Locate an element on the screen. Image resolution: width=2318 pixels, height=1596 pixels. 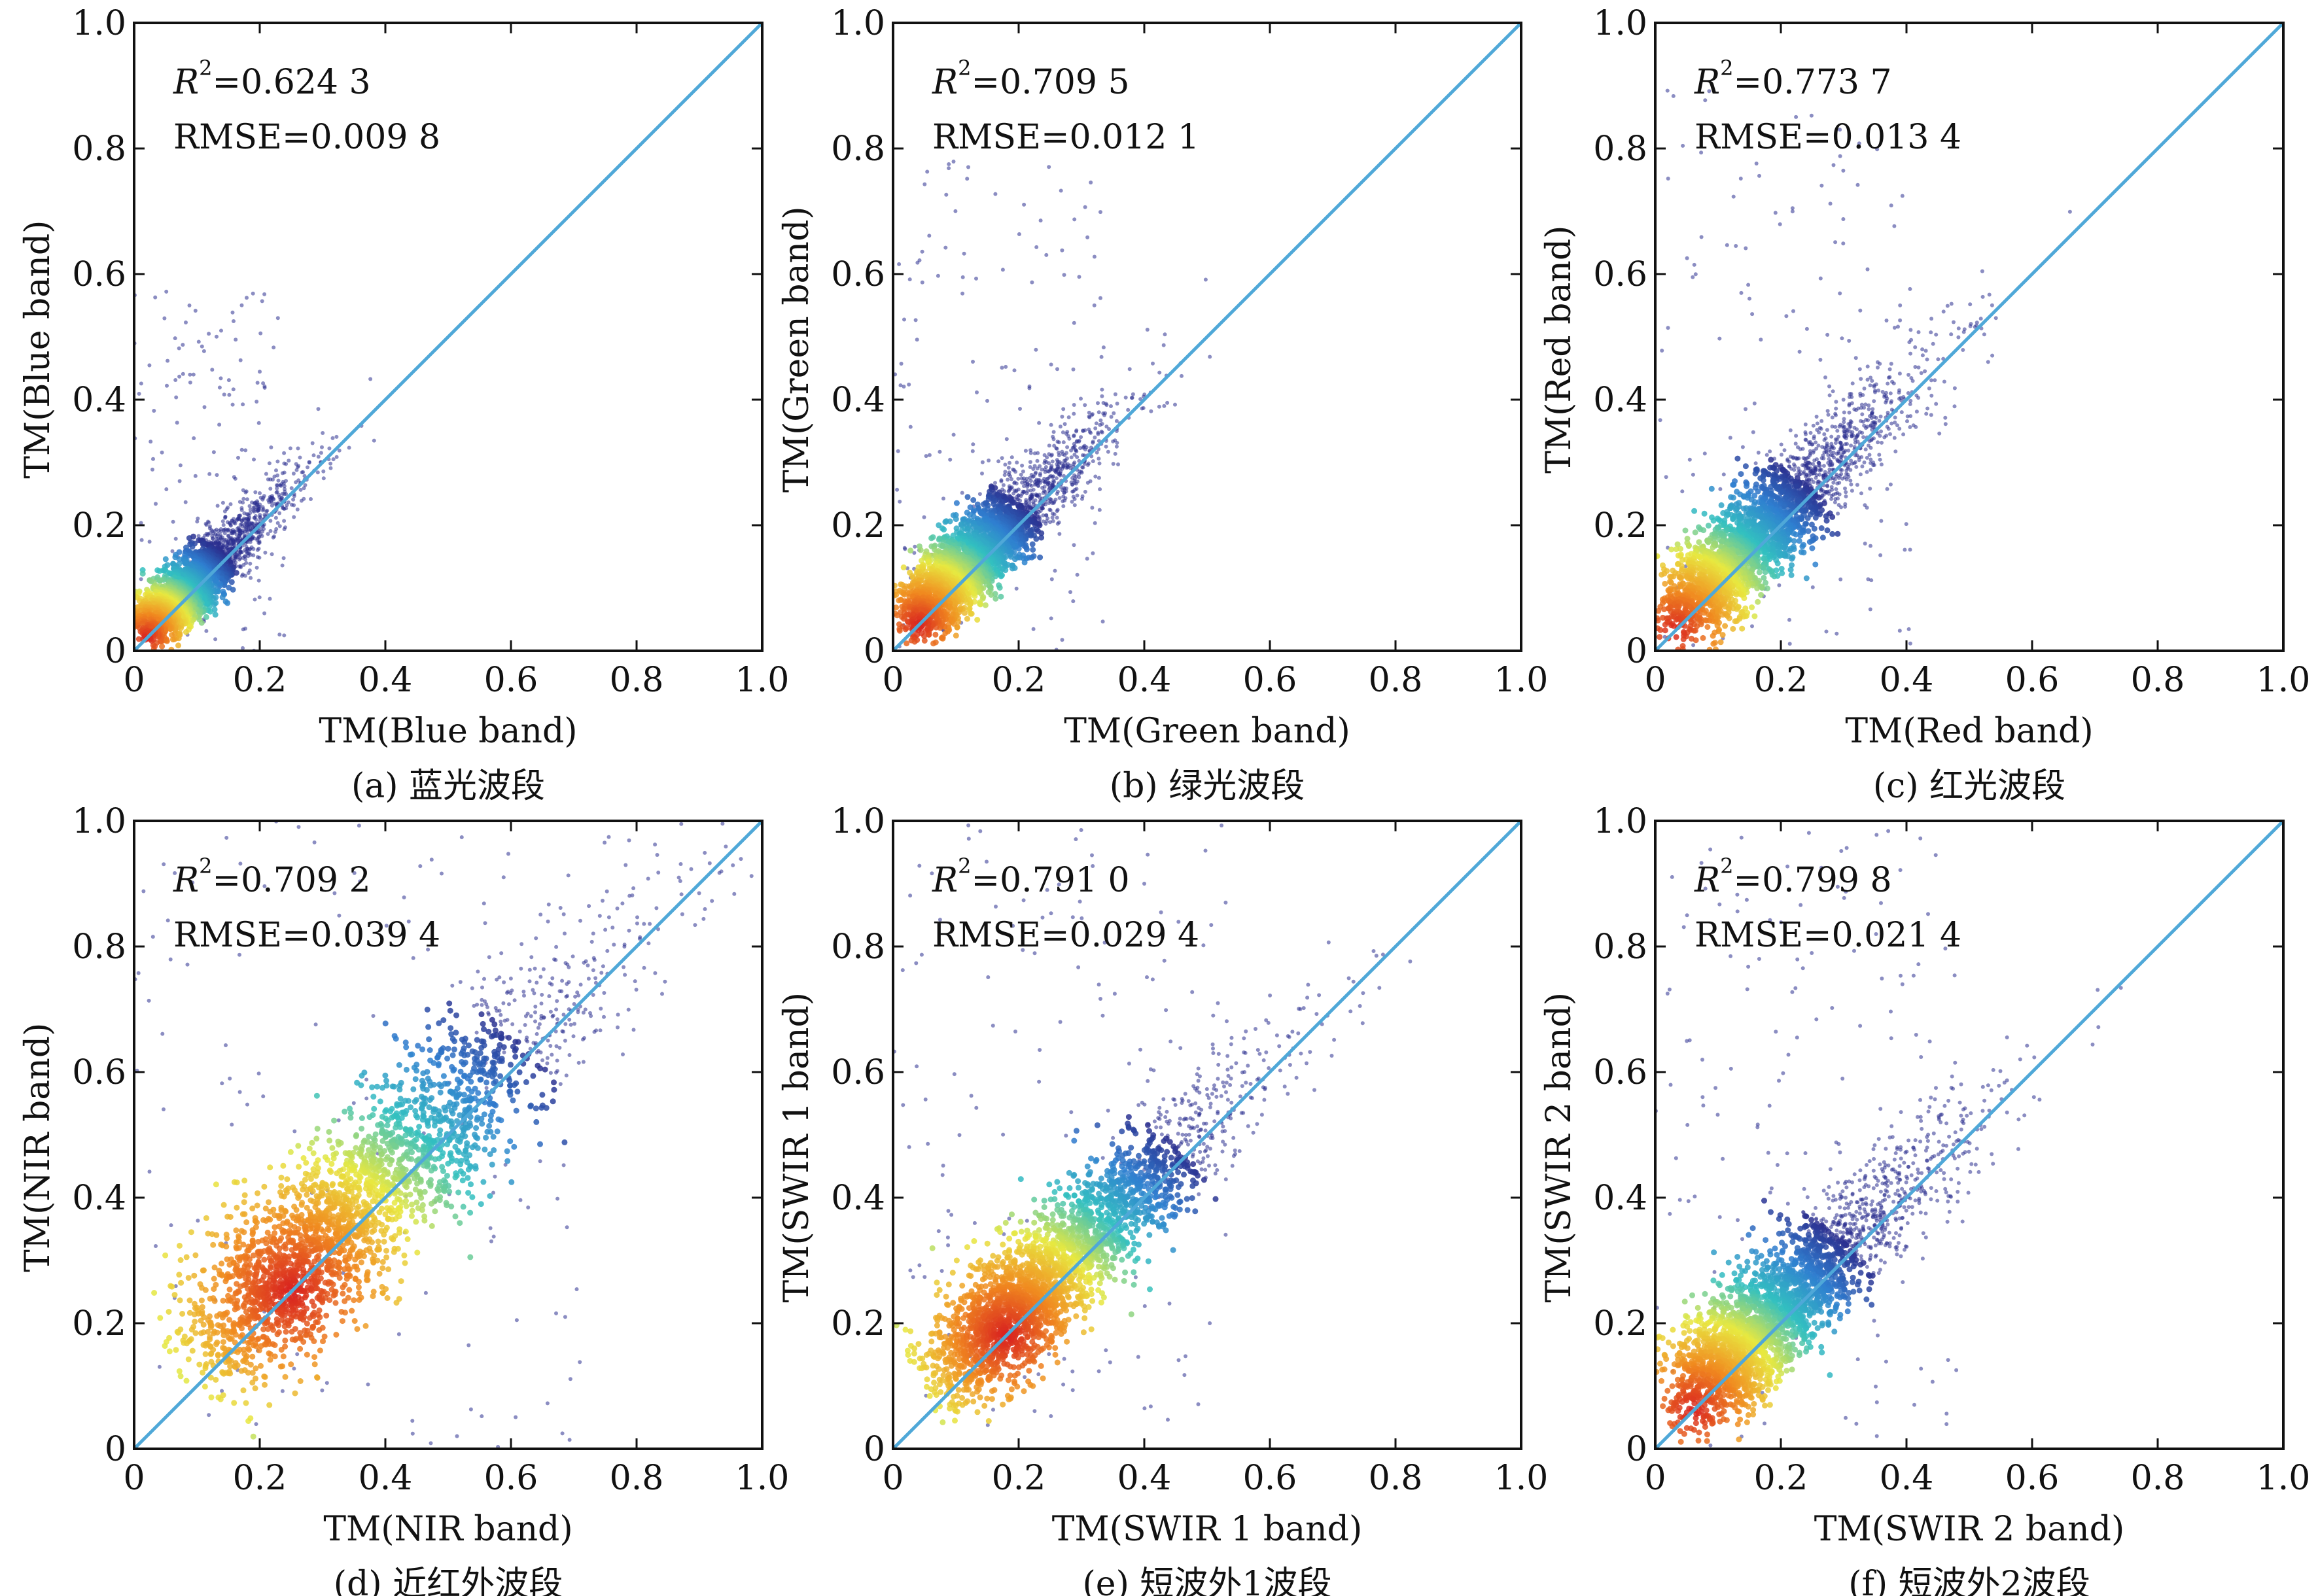
r2-annotation: R2=0.624 3 is located at coordinates (272, 79).